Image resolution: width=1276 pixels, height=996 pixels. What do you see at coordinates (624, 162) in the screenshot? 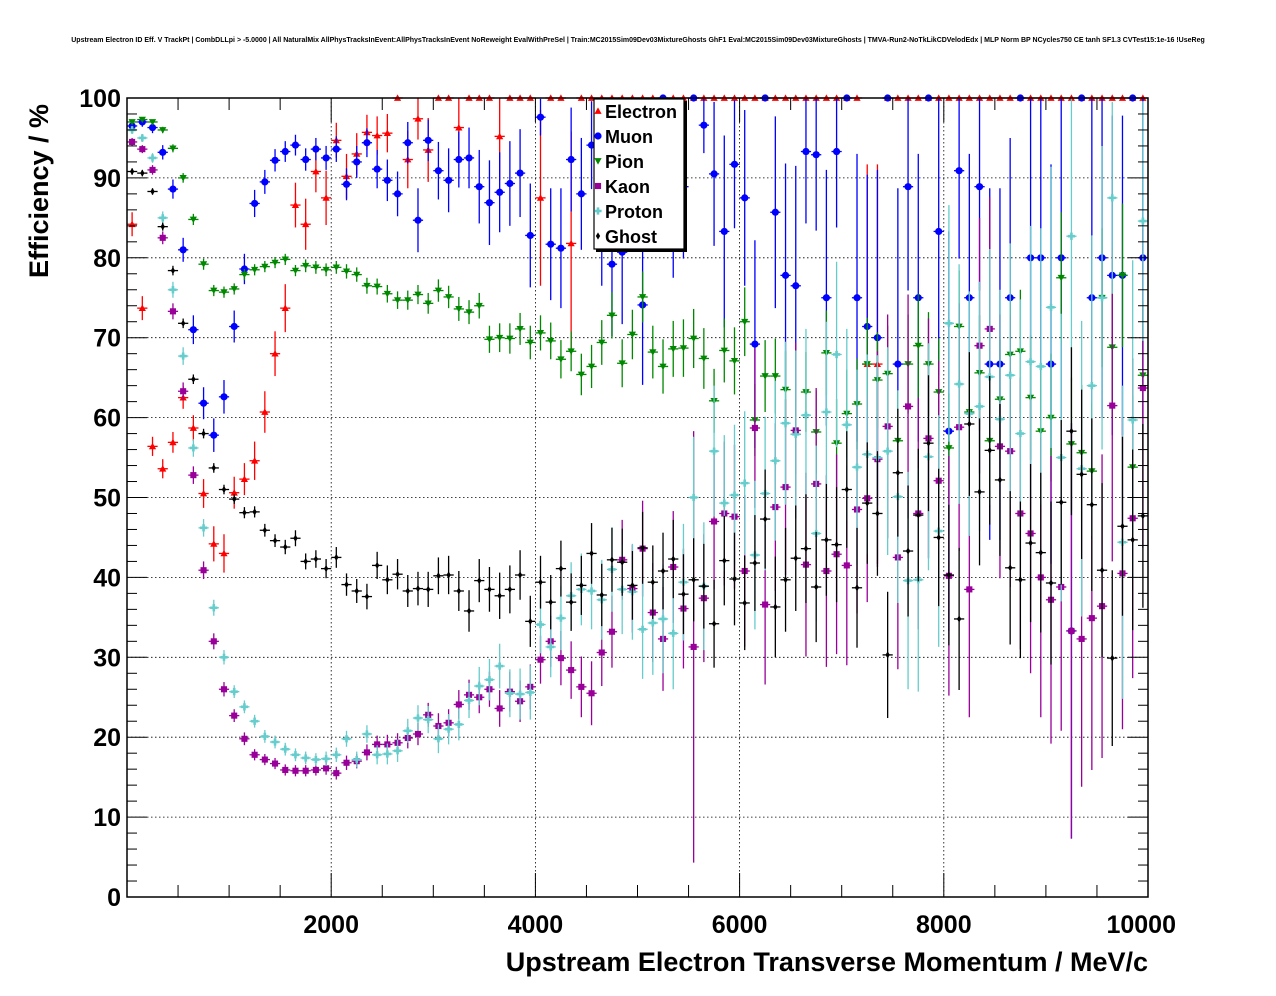
I see `legend-label-pion: Pion` at bounding box center [624, 162].